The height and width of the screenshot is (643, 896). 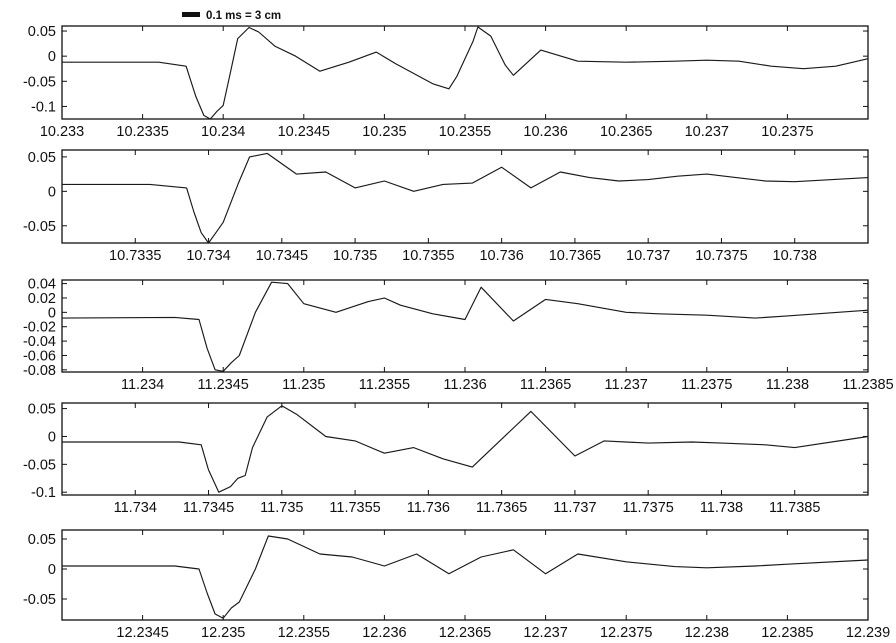 I want to click on x-tick-label: 11.237, so click(x=626, y=385).